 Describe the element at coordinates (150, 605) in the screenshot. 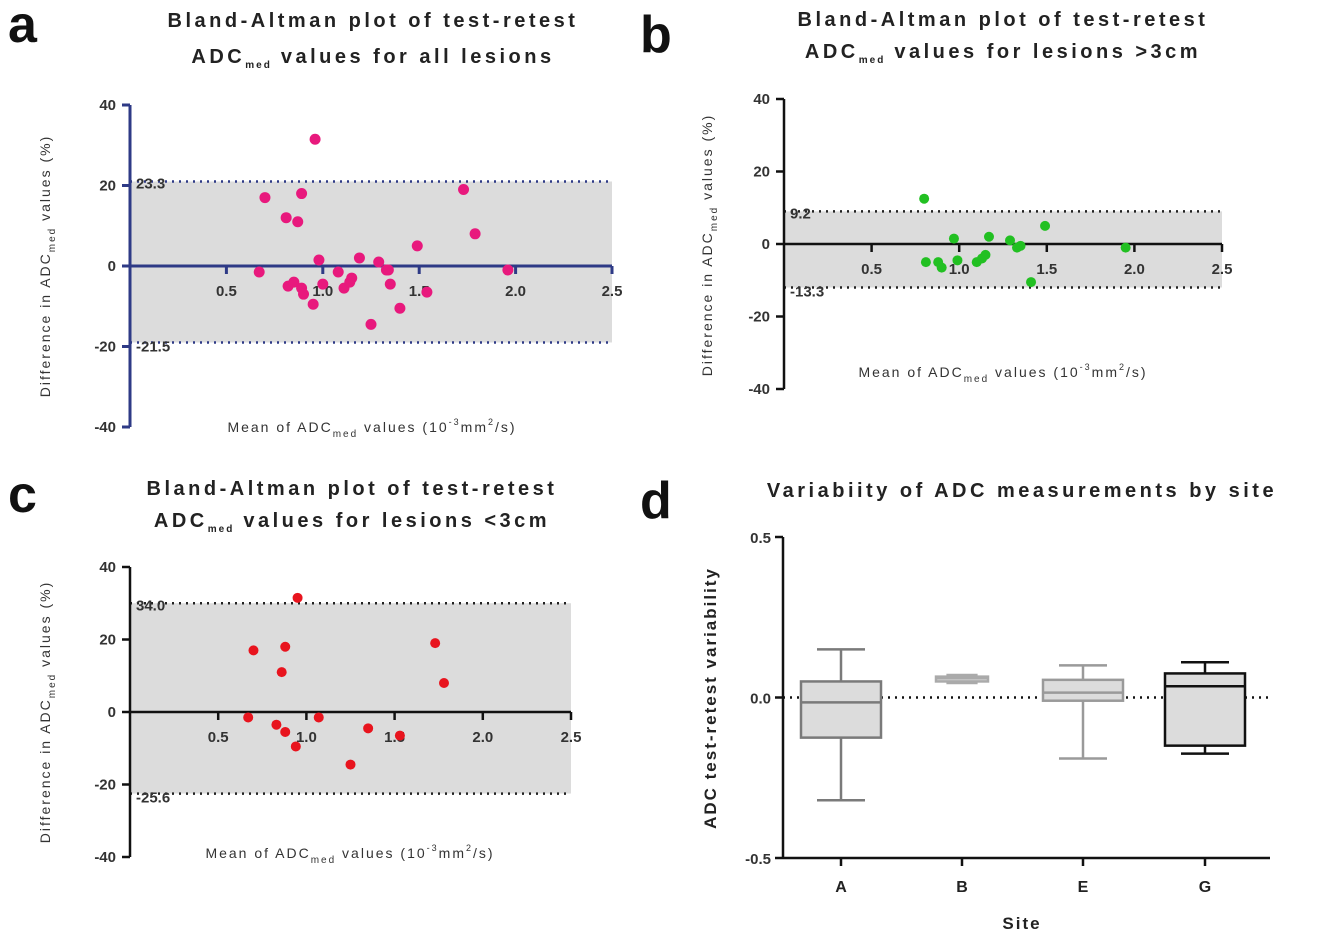

I see `upper-loa-label: 34.0` at that location.